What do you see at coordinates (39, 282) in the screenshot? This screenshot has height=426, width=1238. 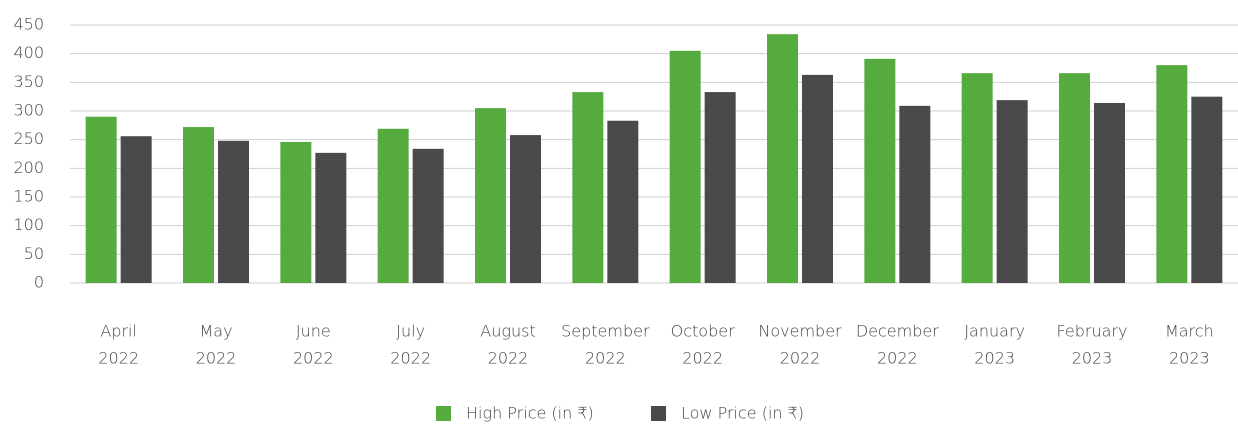 I see `y-tick-label: 0` at bounding box center [39, 282].